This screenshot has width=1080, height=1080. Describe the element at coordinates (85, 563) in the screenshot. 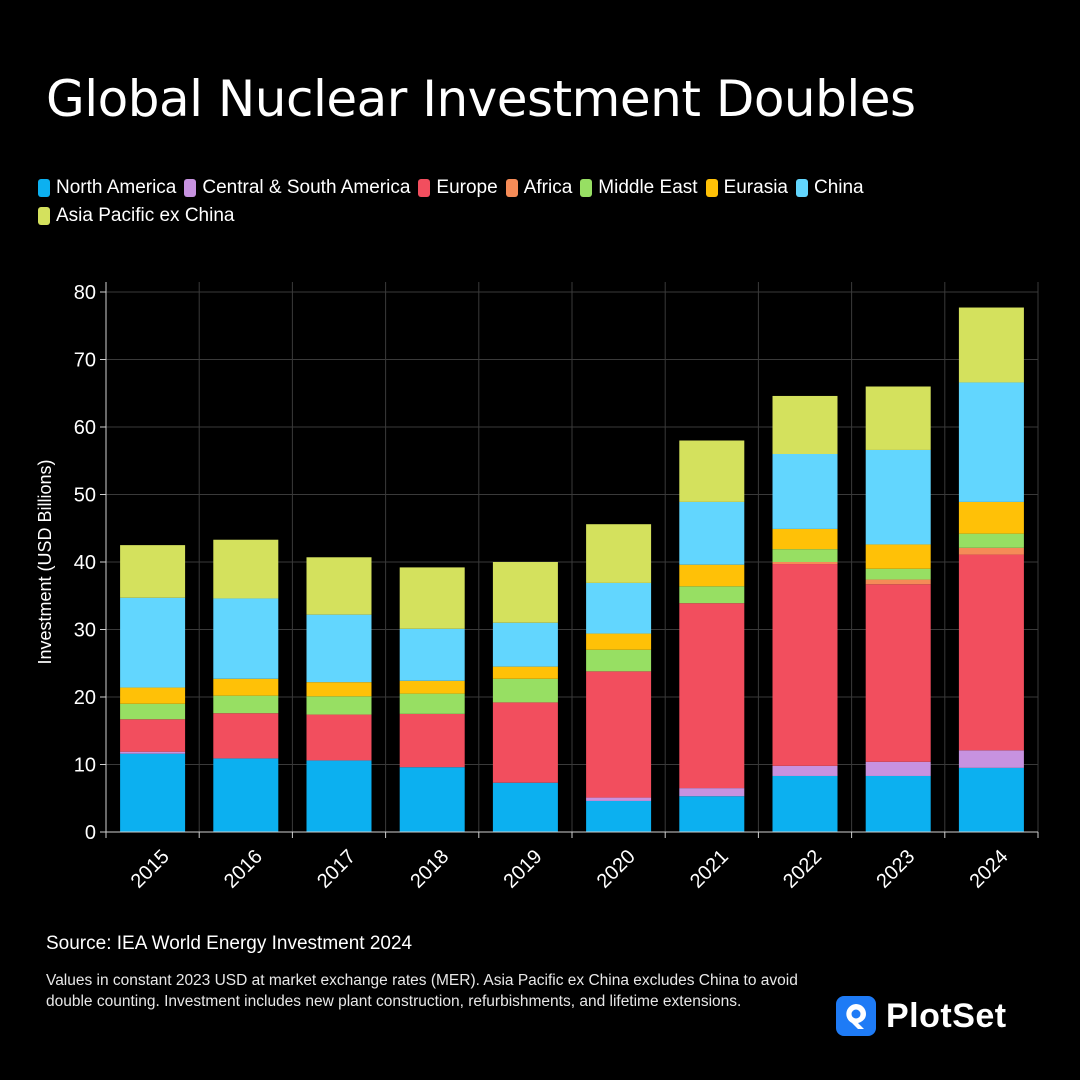

I see `y-tick-label: 40` at that location.